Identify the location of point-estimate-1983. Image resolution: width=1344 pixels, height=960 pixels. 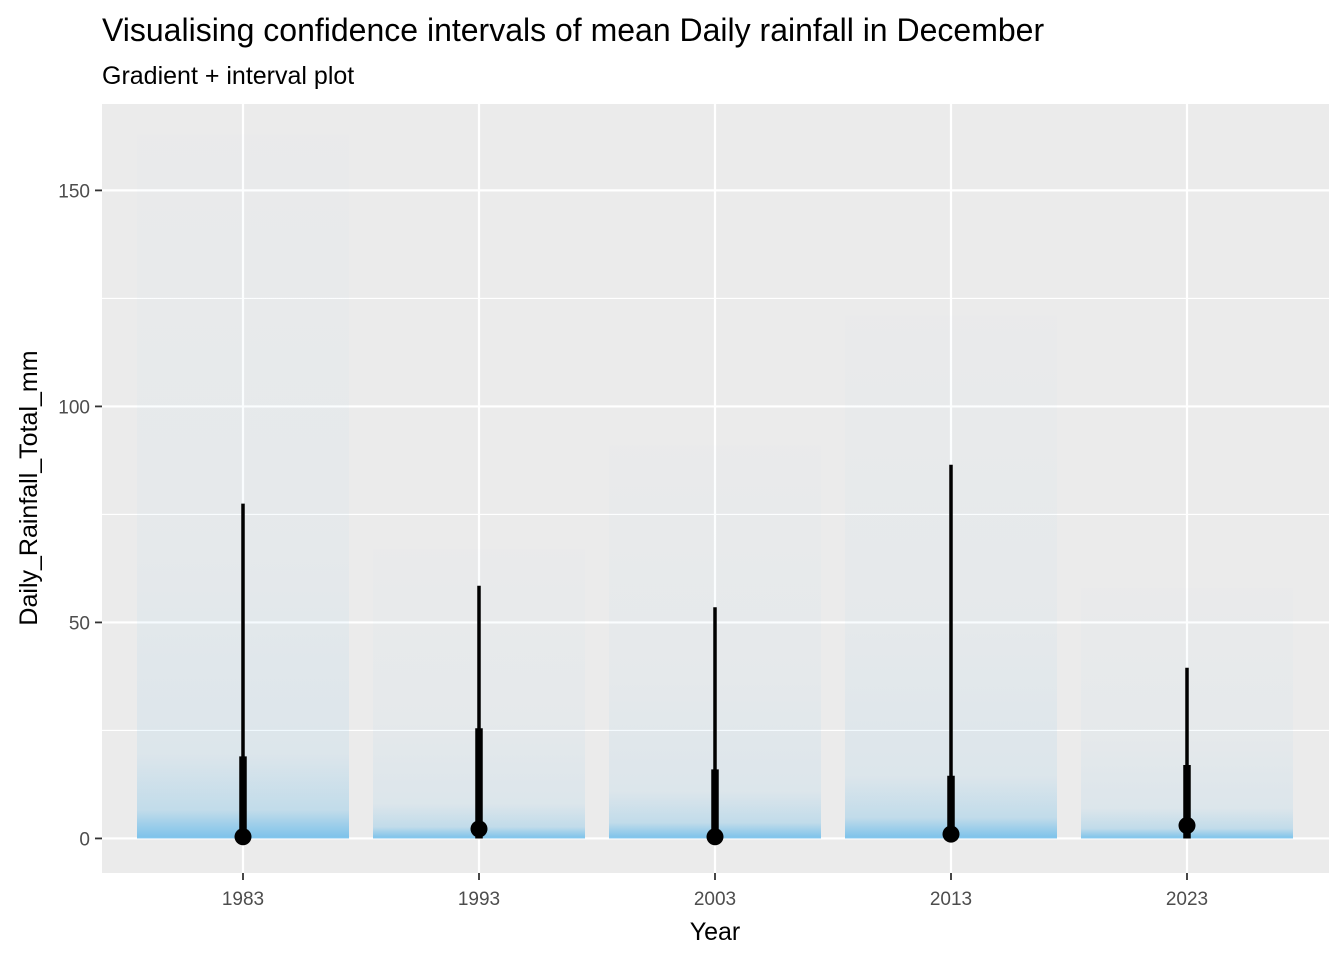
(243, 837).